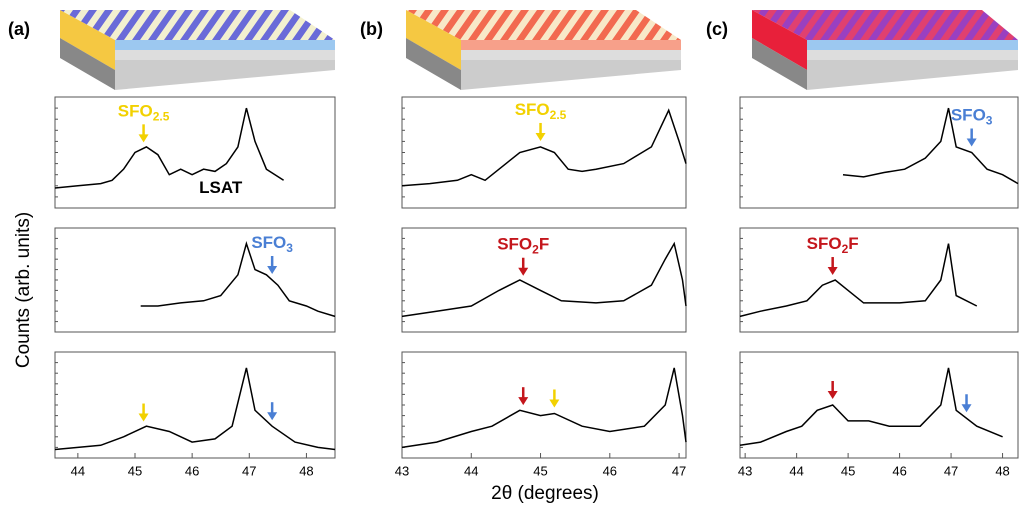 This screenshot has height=507, width=1021. I want to click on film-icon-b, so click(543, 50).